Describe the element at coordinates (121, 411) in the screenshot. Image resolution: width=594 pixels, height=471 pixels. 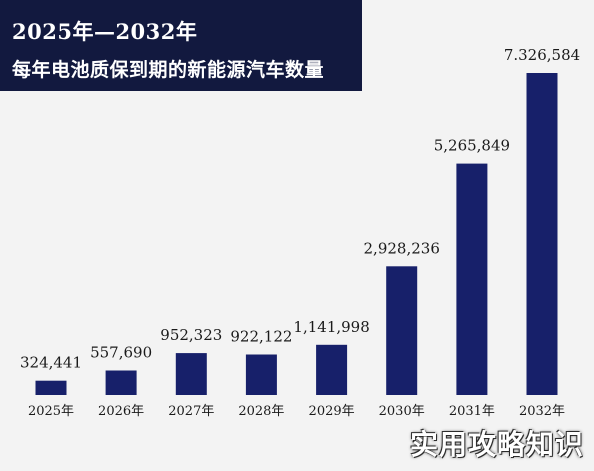
I see `category-label: 2026年` at that location.